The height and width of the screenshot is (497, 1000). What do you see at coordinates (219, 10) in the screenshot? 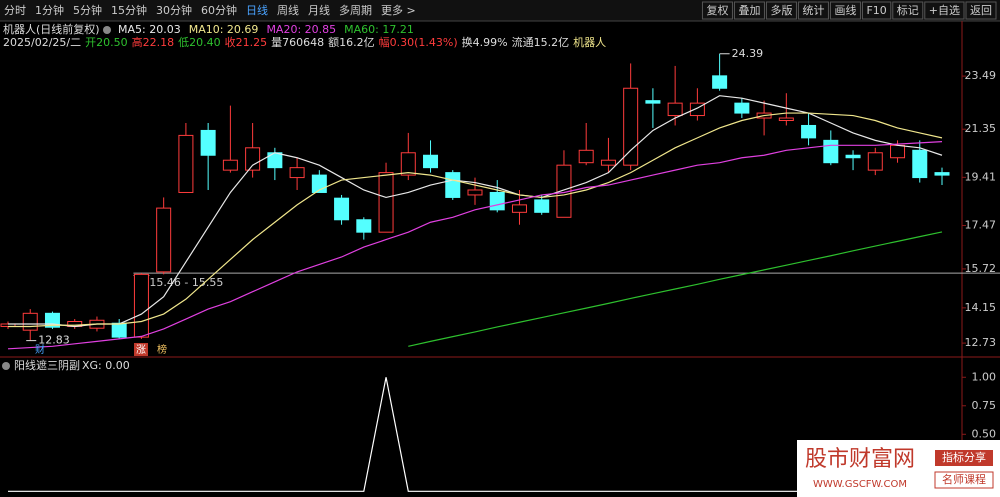
I see `toolbar-tab: 60分钟` at bounding box center [219, 10].